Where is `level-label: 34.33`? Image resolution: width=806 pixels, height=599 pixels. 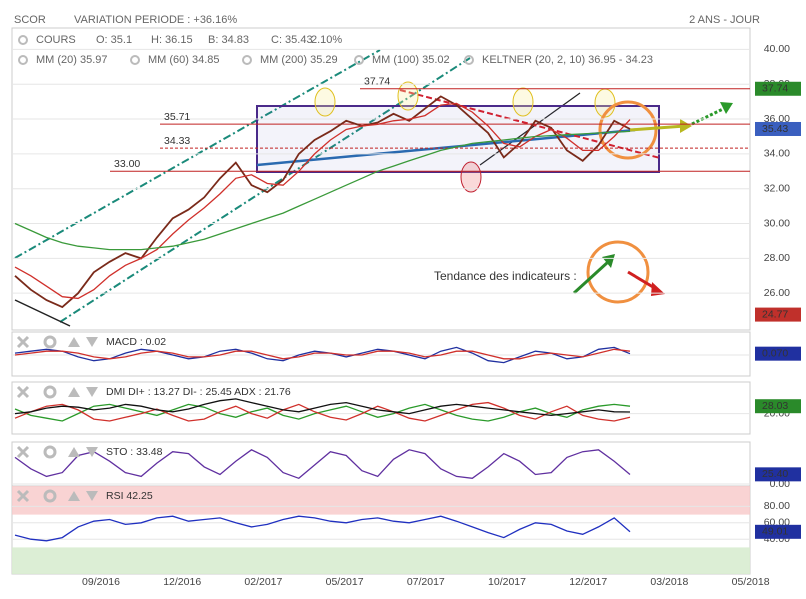
level-label: 34.33 is located at coordinates (177, 141).